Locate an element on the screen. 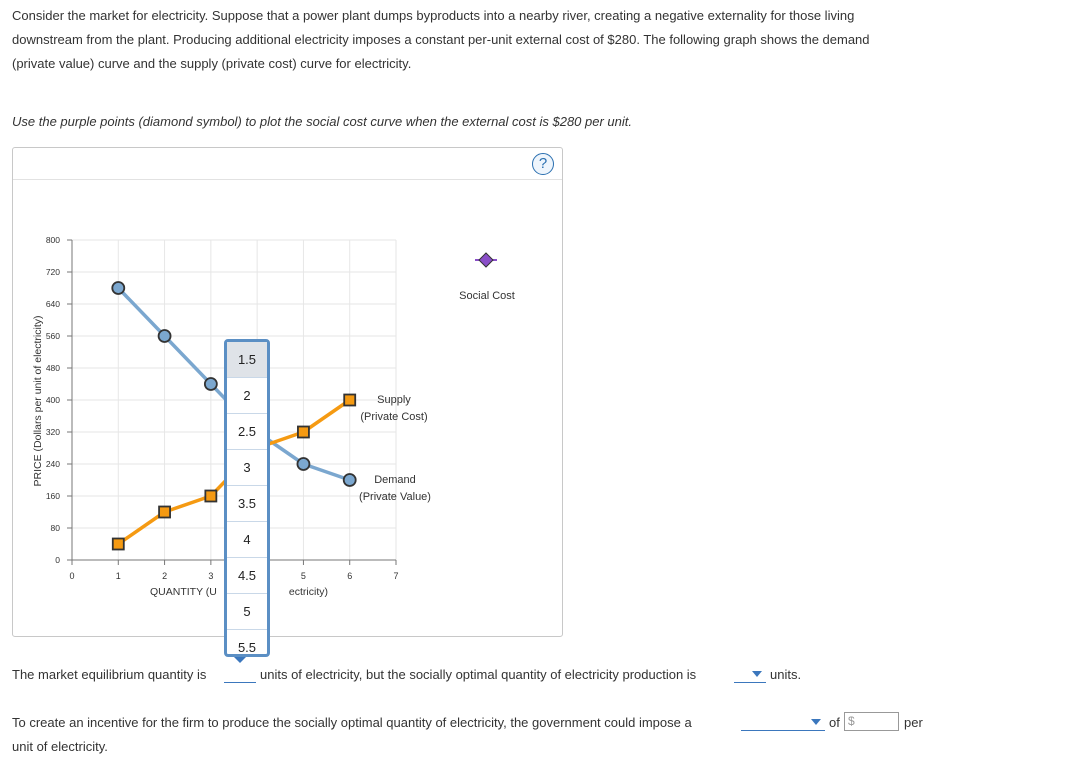 Image resolution: width=1083 pixels, height=762 pixels. label-demand-line1: Demand is located at coordinates (395, 480).